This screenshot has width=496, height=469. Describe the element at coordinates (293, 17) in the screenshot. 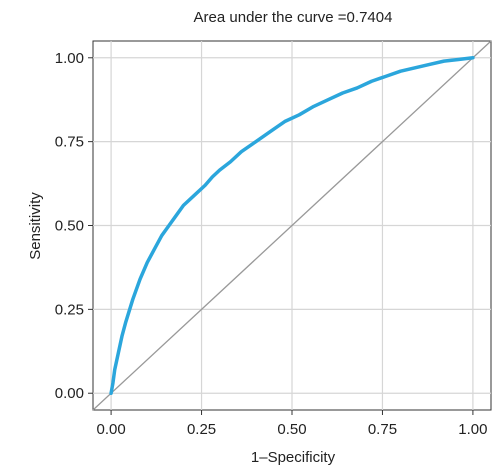

I see `chart-title: Area under the curve =0.7404` at that location.